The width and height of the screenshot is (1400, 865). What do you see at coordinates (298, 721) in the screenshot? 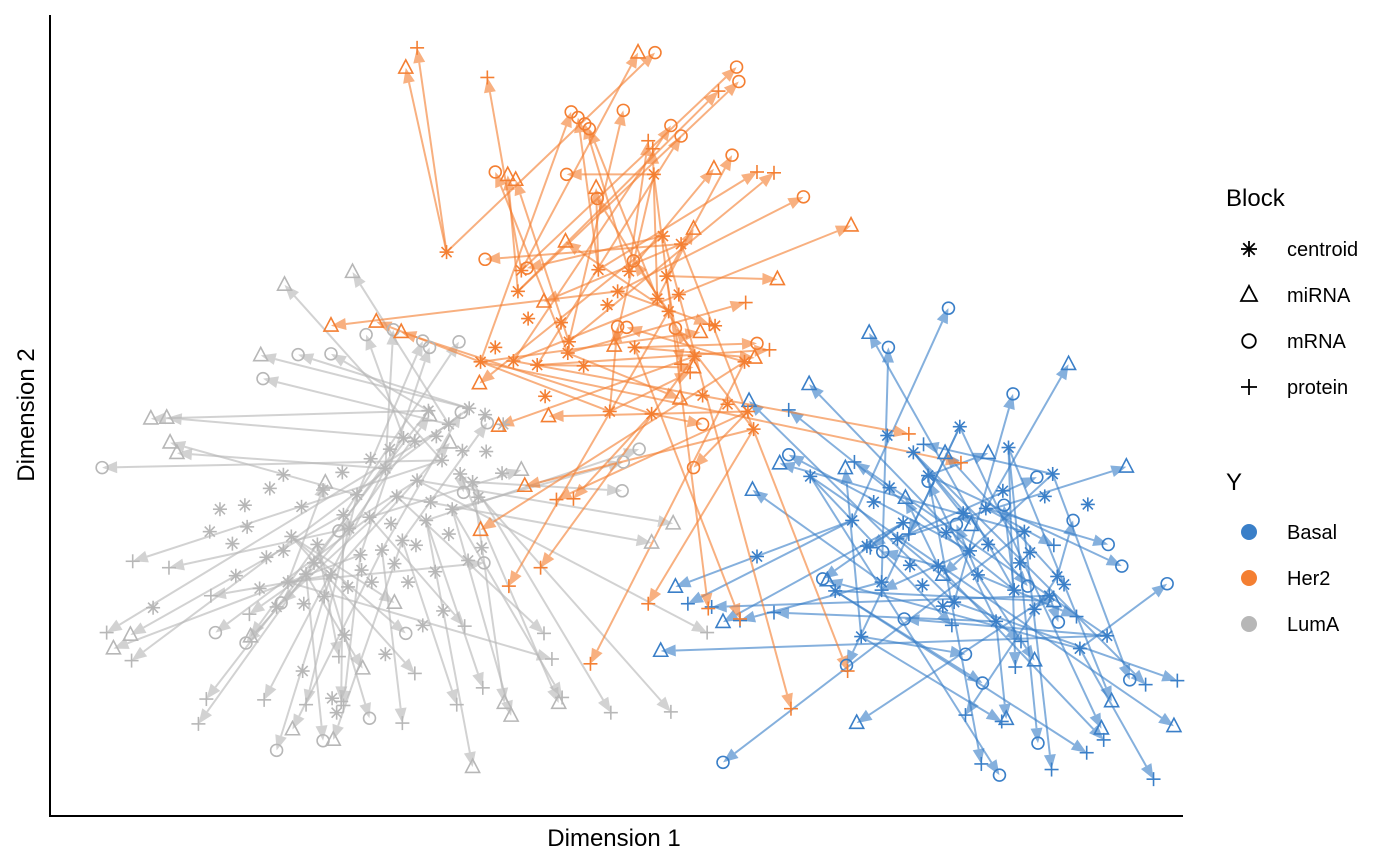
I see `luma-miRNA-arrow-head` at bounding box center [298, 721].